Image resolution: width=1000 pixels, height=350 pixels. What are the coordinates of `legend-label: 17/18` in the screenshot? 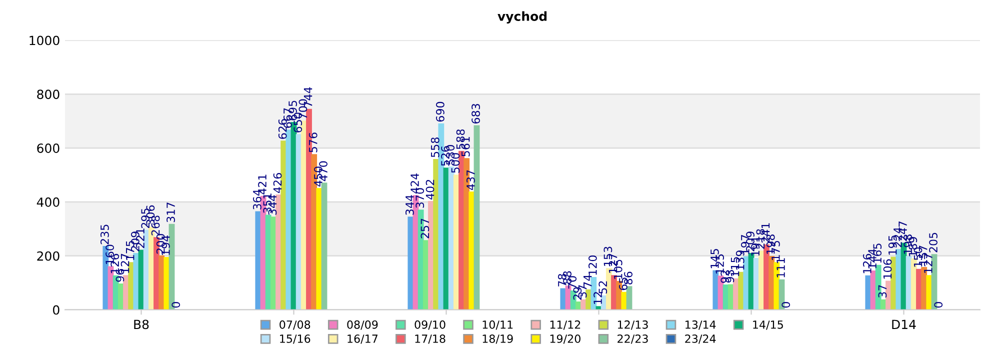 It's located at (430, 339).